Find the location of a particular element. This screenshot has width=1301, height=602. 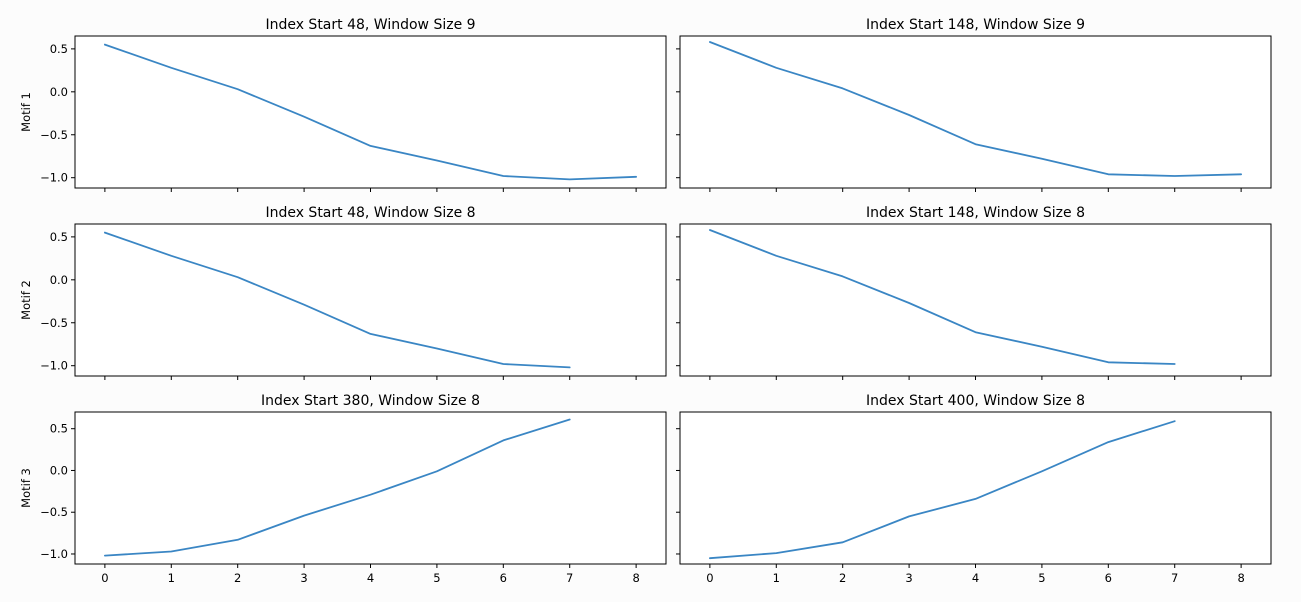

subplot-title: Index Start 48, Window Size 9 is located at coordinates (370, 25).